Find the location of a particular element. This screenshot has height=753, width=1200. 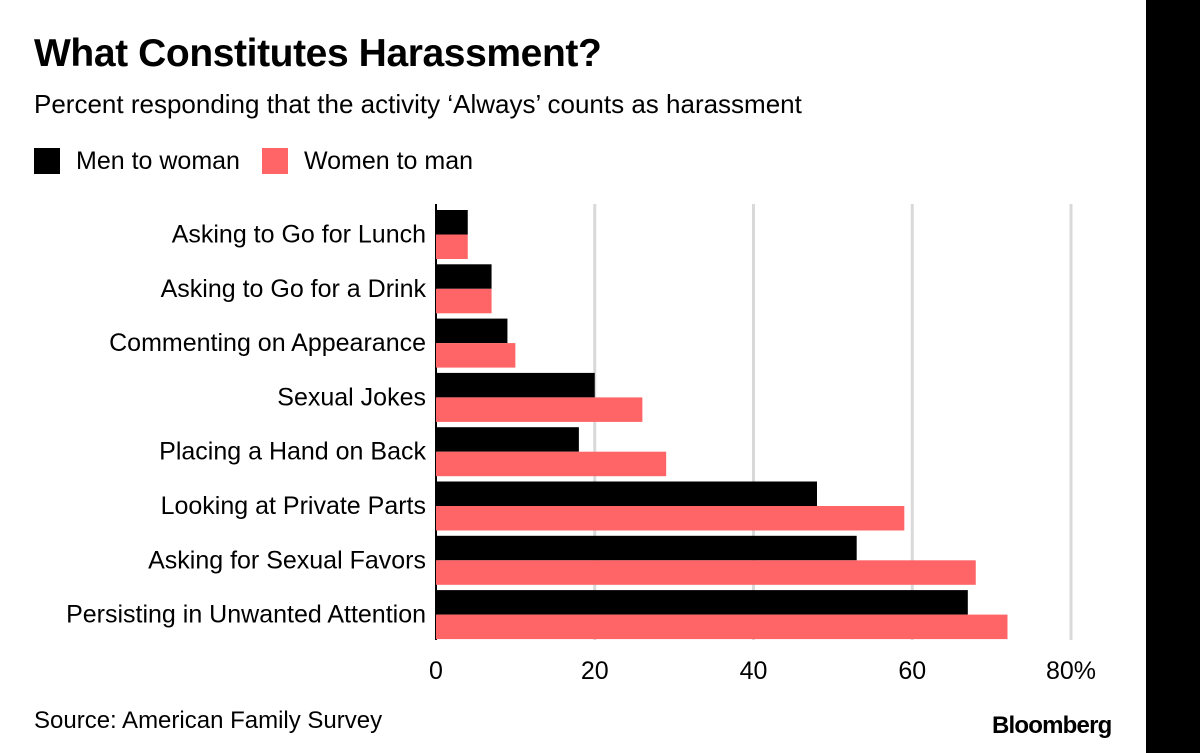

bar-women-to-man-asking-for-sexual-favors is located at coordinates (706, 572).